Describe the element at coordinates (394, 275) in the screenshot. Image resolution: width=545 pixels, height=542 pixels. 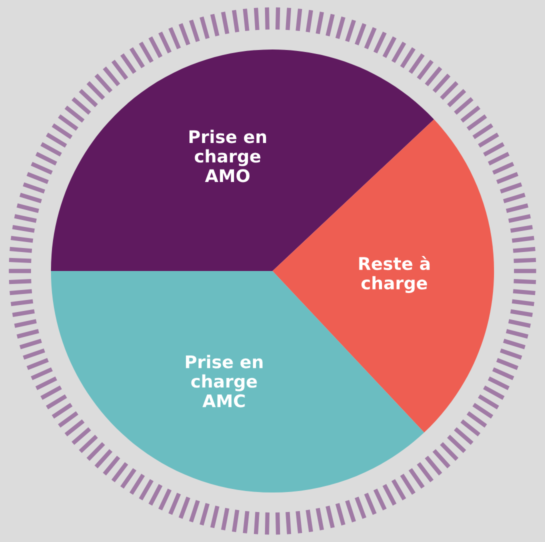
I see `slice-label: Reste à charge` at that location.